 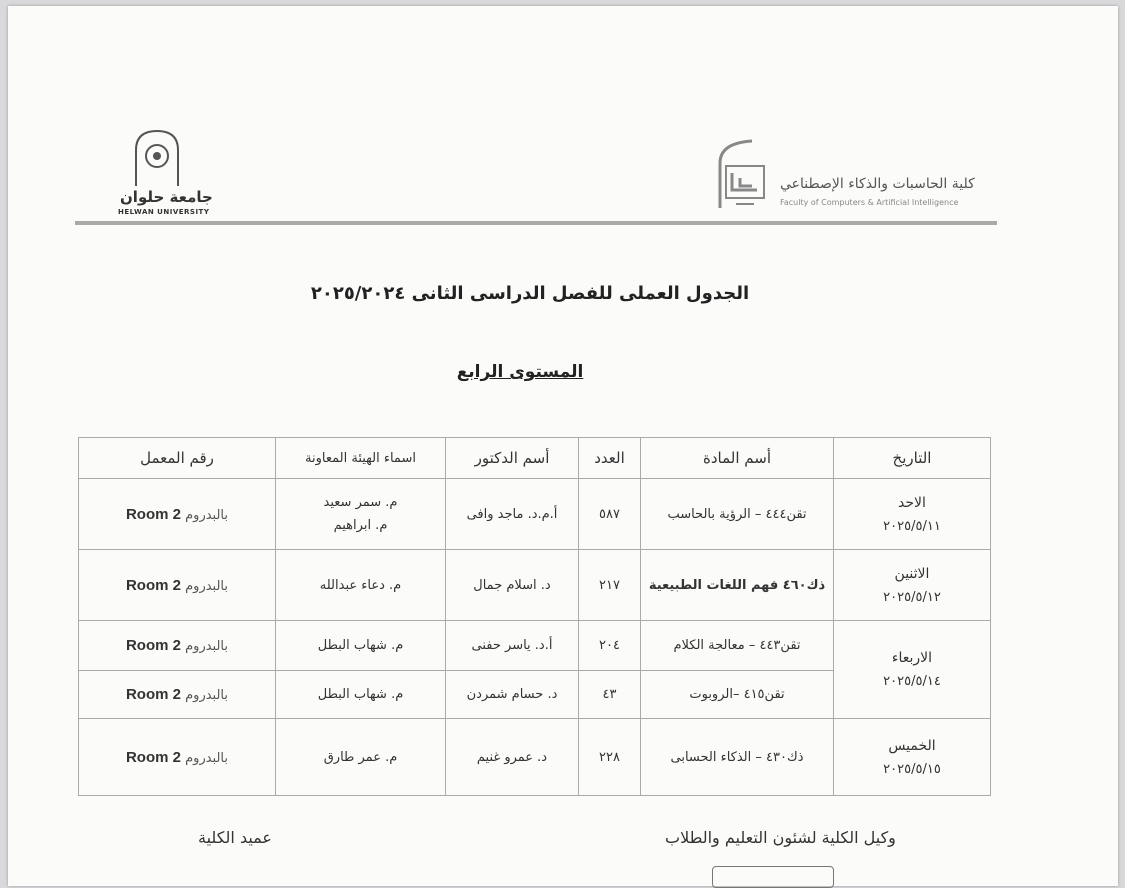 I want to click on faculty-logo, so click(x=741, y=173).